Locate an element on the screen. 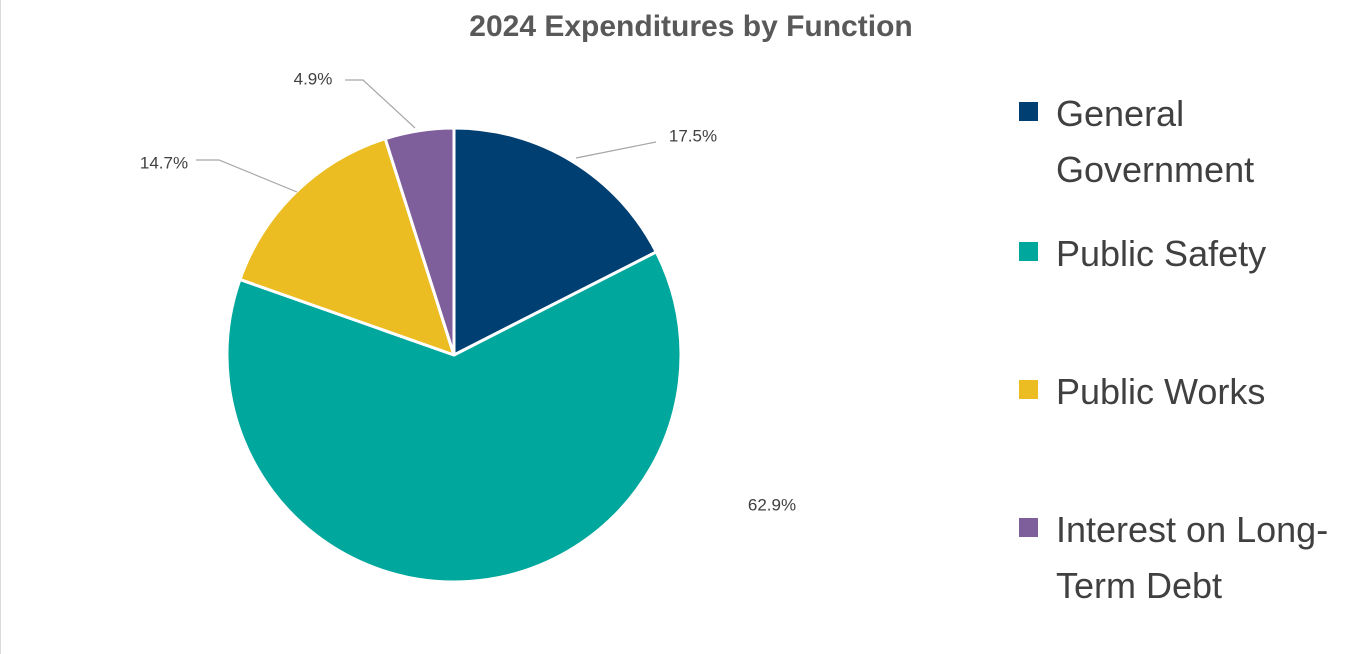 This screenshot has width=1363, height=654. legend-label-public-safety: Public Safety is located at coordinates (1161, 253).